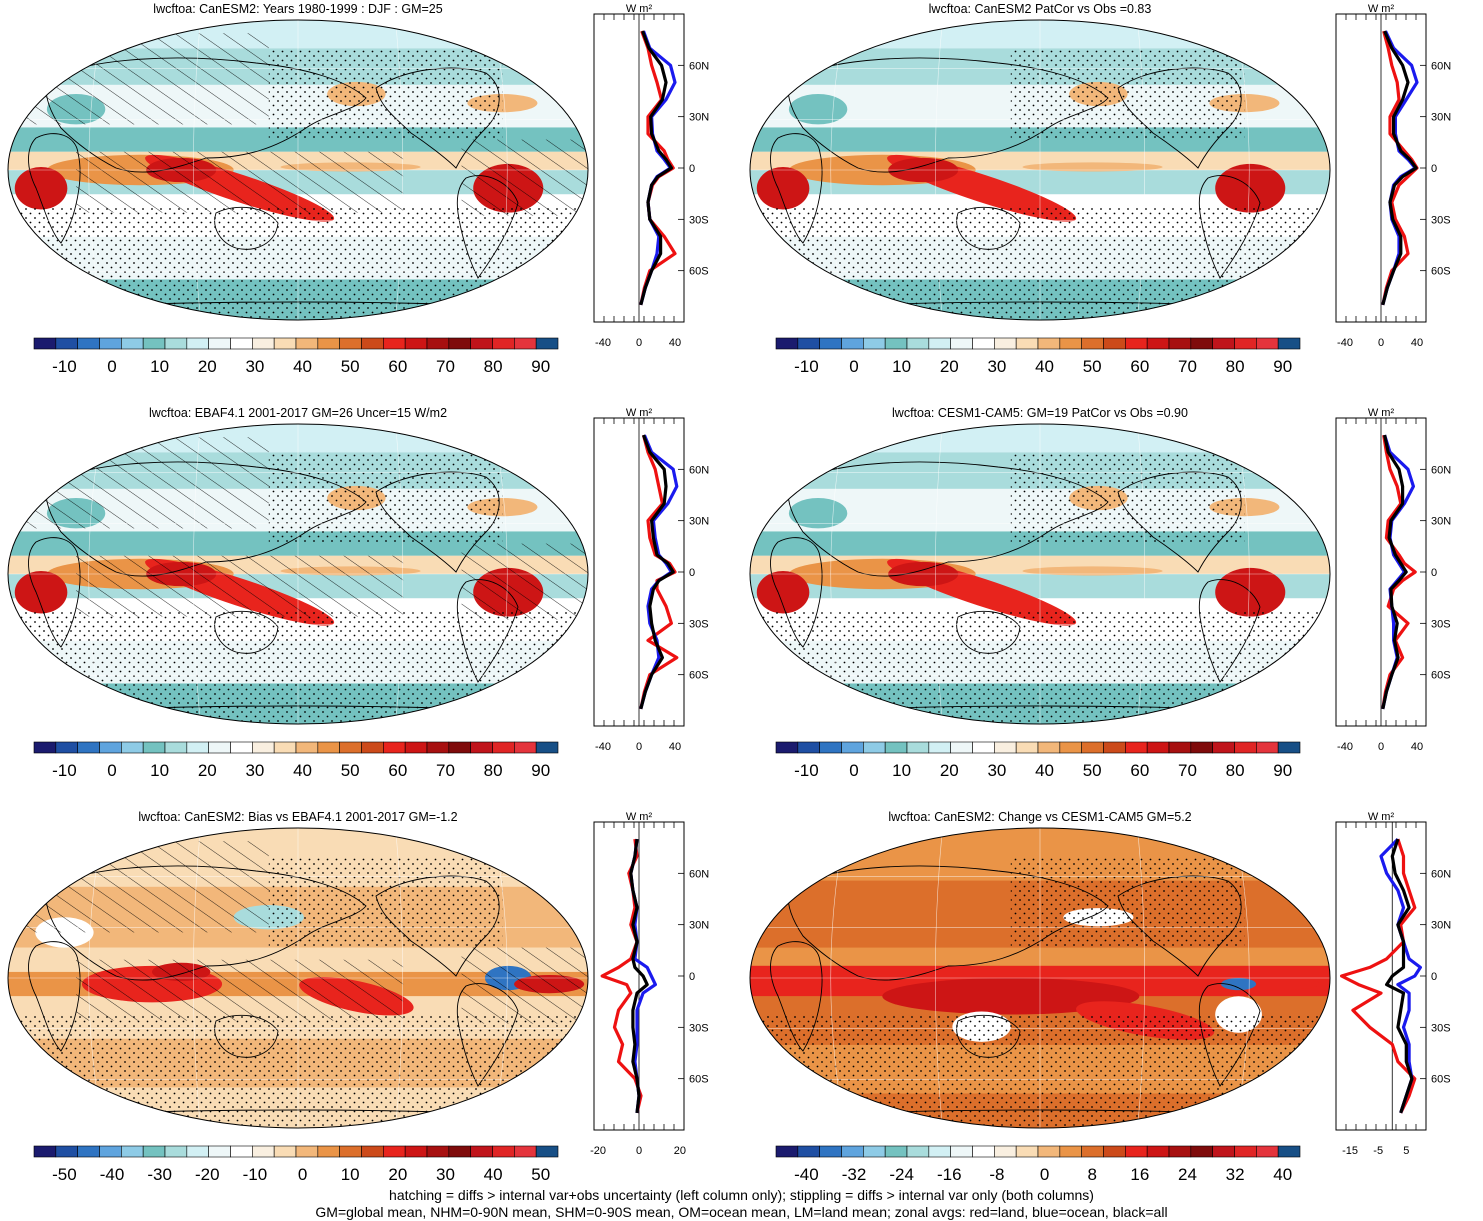 The height and width of the screenshot is (1221, 1483). Describe the element at coordinates (996, 1174) in the screenshot. I see `colorbar-label: -8` at that location.